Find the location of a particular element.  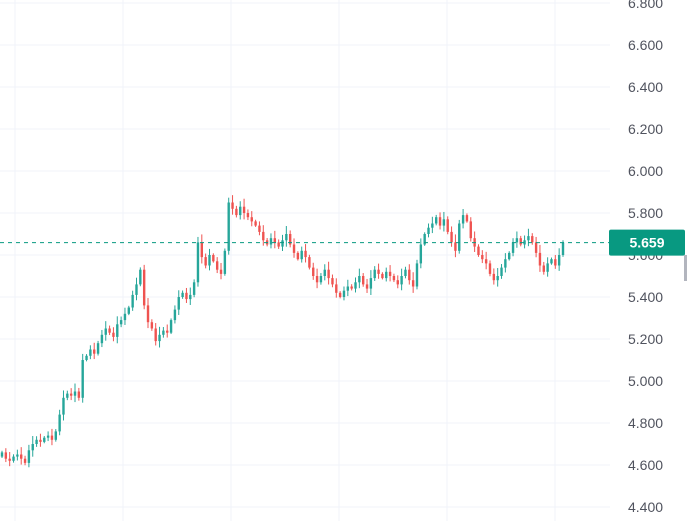

y-tick-label: 5.000 is located at coordinates (645, 381).